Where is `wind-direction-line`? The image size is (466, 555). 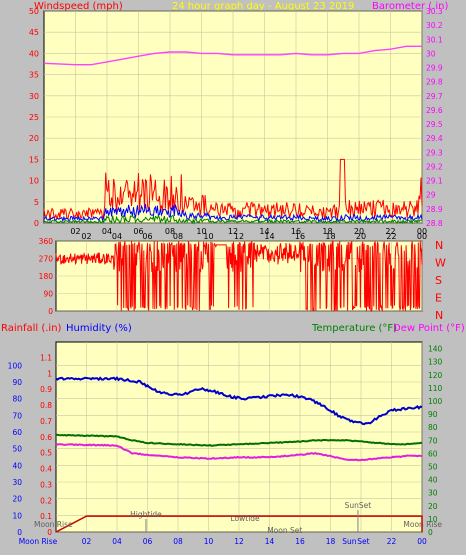 wind-direction-line is located at coordinates (239, 276).